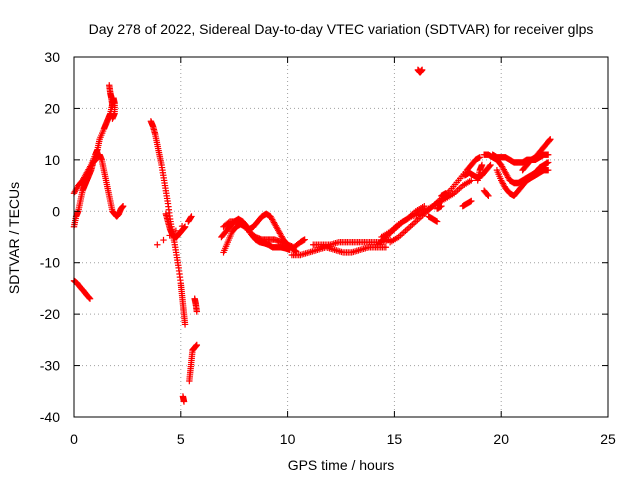 The height and width of the screenshot is (480, 640). What do you see at coordinates (56, 211) in the screenshot?
I see `y-tick-label: 0` at bounding box center [56, 211].